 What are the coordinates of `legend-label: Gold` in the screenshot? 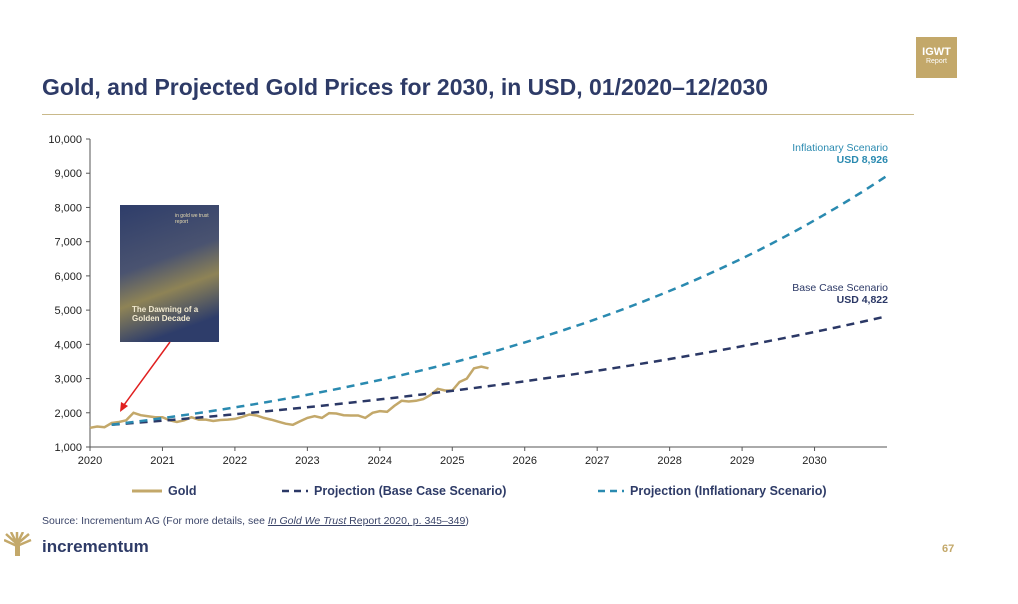 It's located at (182, 491).